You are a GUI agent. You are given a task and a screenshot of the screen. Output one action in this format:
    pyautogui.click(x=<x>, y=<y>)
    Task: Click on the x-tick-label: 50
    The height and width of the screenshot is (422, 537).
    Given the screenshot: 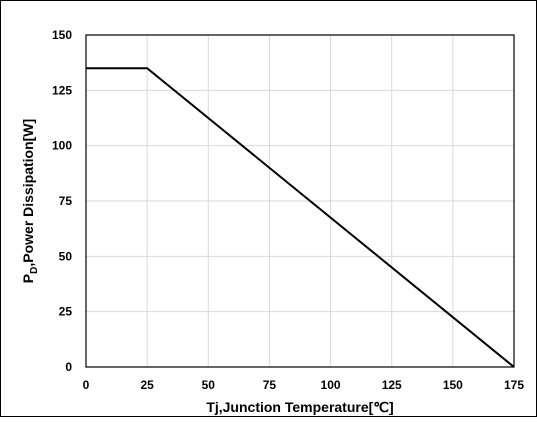 What is the action you would take?
    pyautogui.click(x=209, y=385)
    